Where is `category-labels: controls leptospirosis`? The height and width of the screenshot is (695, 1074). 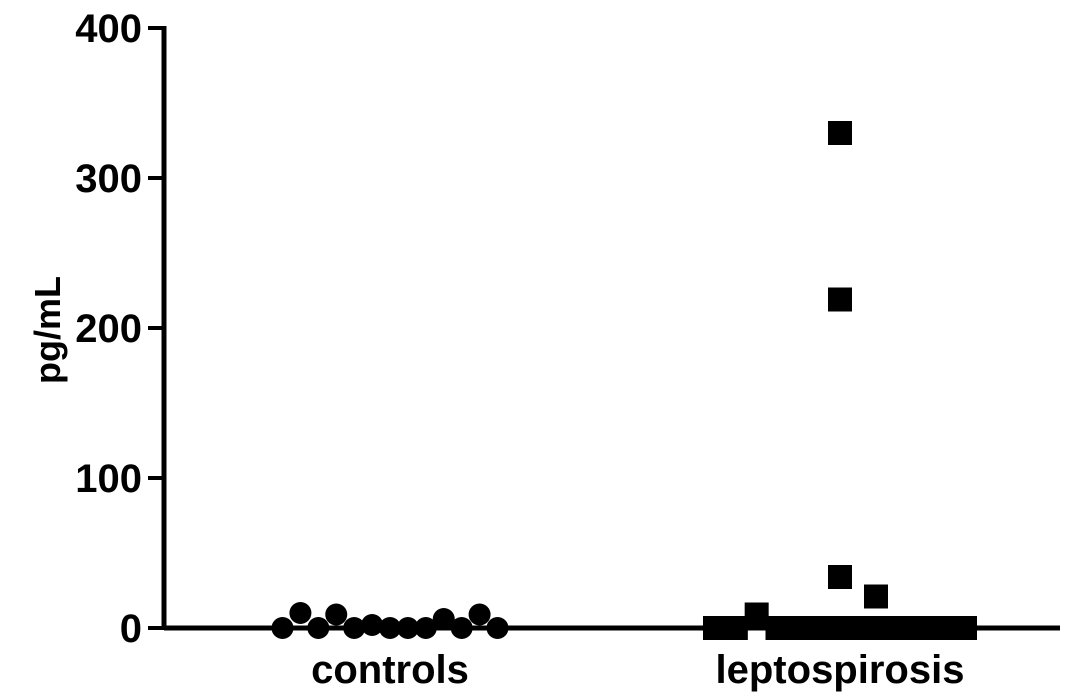 category-labels: controls leptospirosis is located at coordinates (637, 670).